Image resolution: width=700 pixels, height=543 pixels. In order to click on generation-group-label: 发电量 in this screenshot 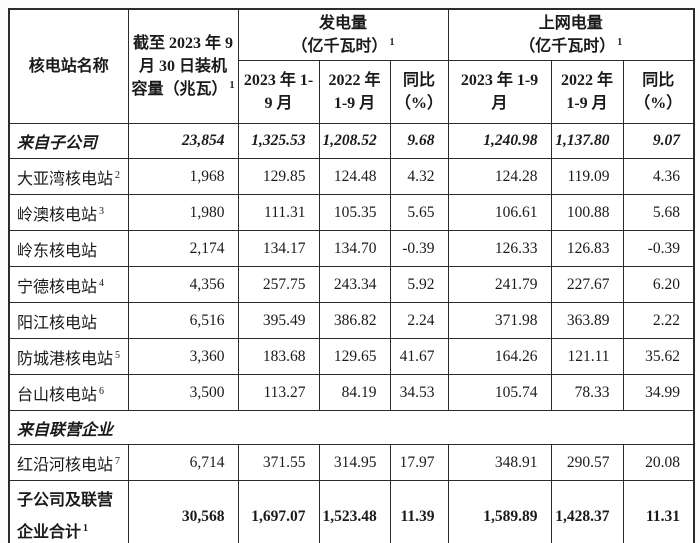, I will do `click(342, 23)`.